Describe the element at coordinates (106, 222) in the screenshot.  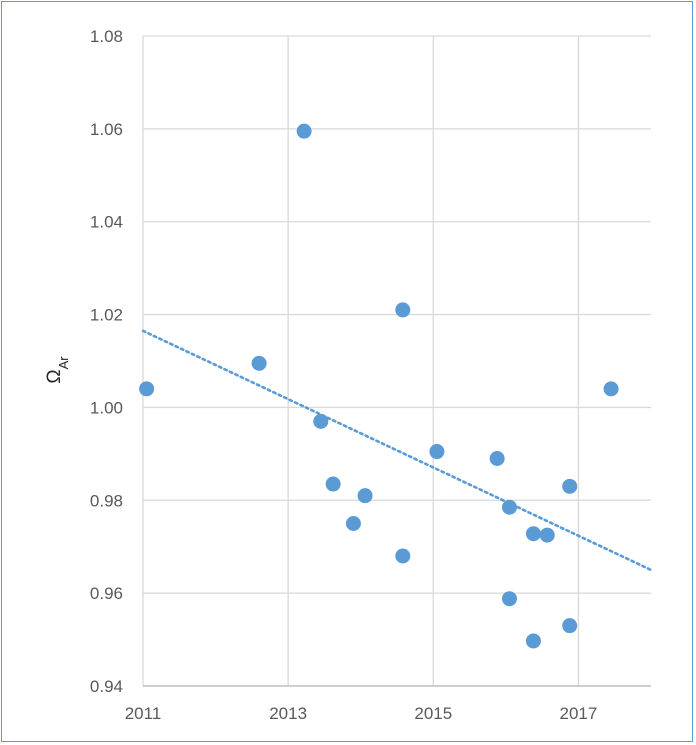
I see `y-tick-label: 1.04` at that location.